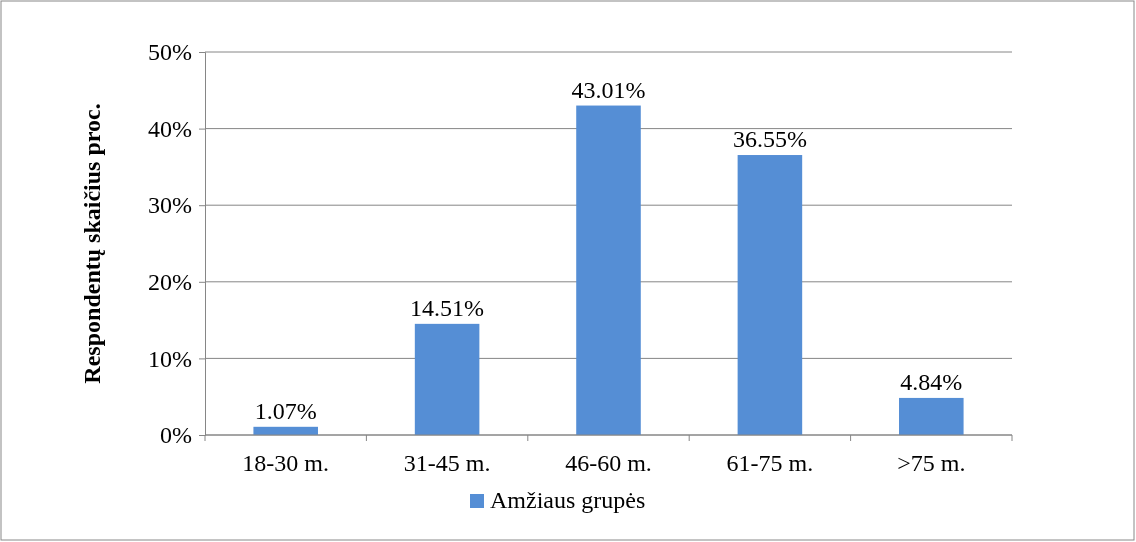 This screenshot has width=1136, height=542. Describe the element at coordinates (608, 89) in the screenshot. I see `data-label: 43.01%` at that location.